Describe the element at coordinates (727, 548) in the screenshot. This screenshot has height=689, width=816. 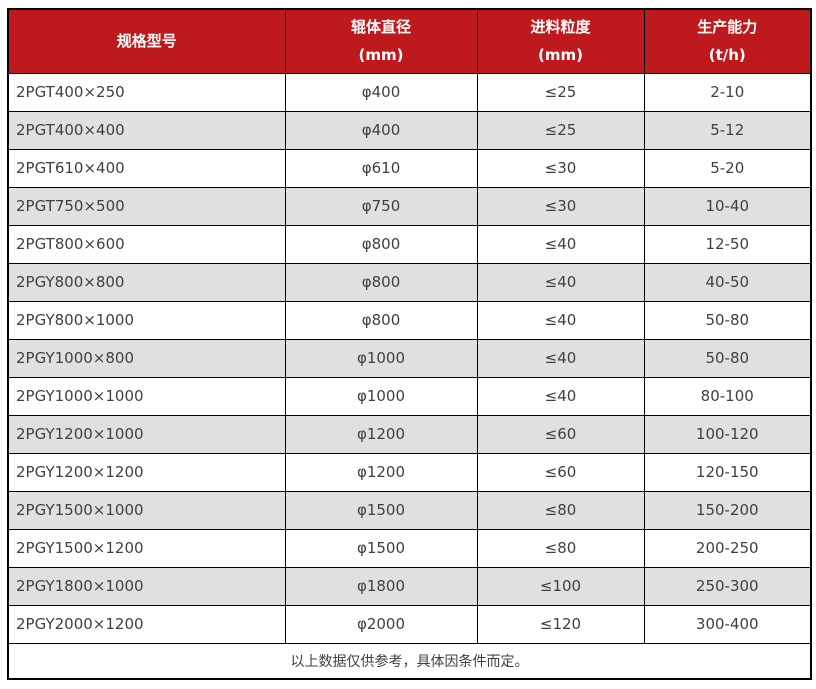
I see `table-cell-capacity: 200-250` at that location.